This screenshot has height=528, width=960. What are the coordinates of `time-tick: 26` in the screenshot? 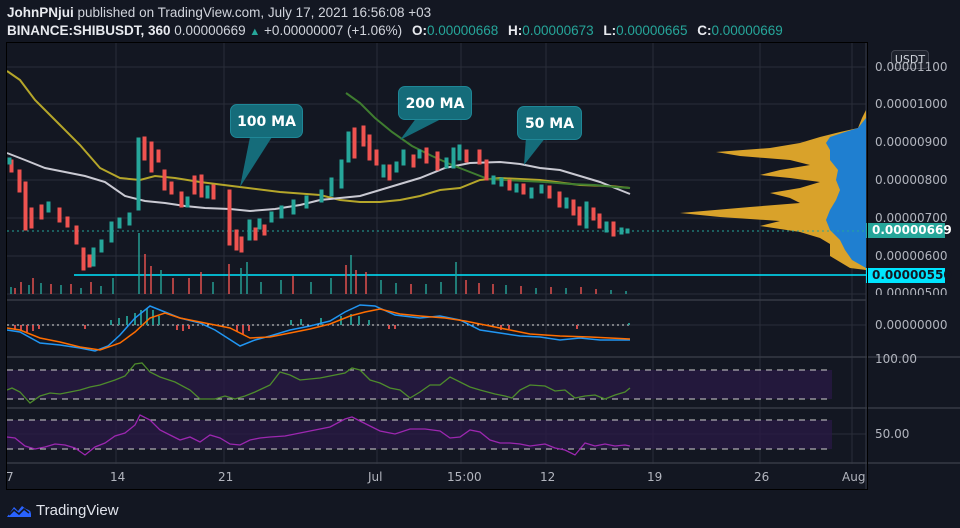 It's located at (762, 477).